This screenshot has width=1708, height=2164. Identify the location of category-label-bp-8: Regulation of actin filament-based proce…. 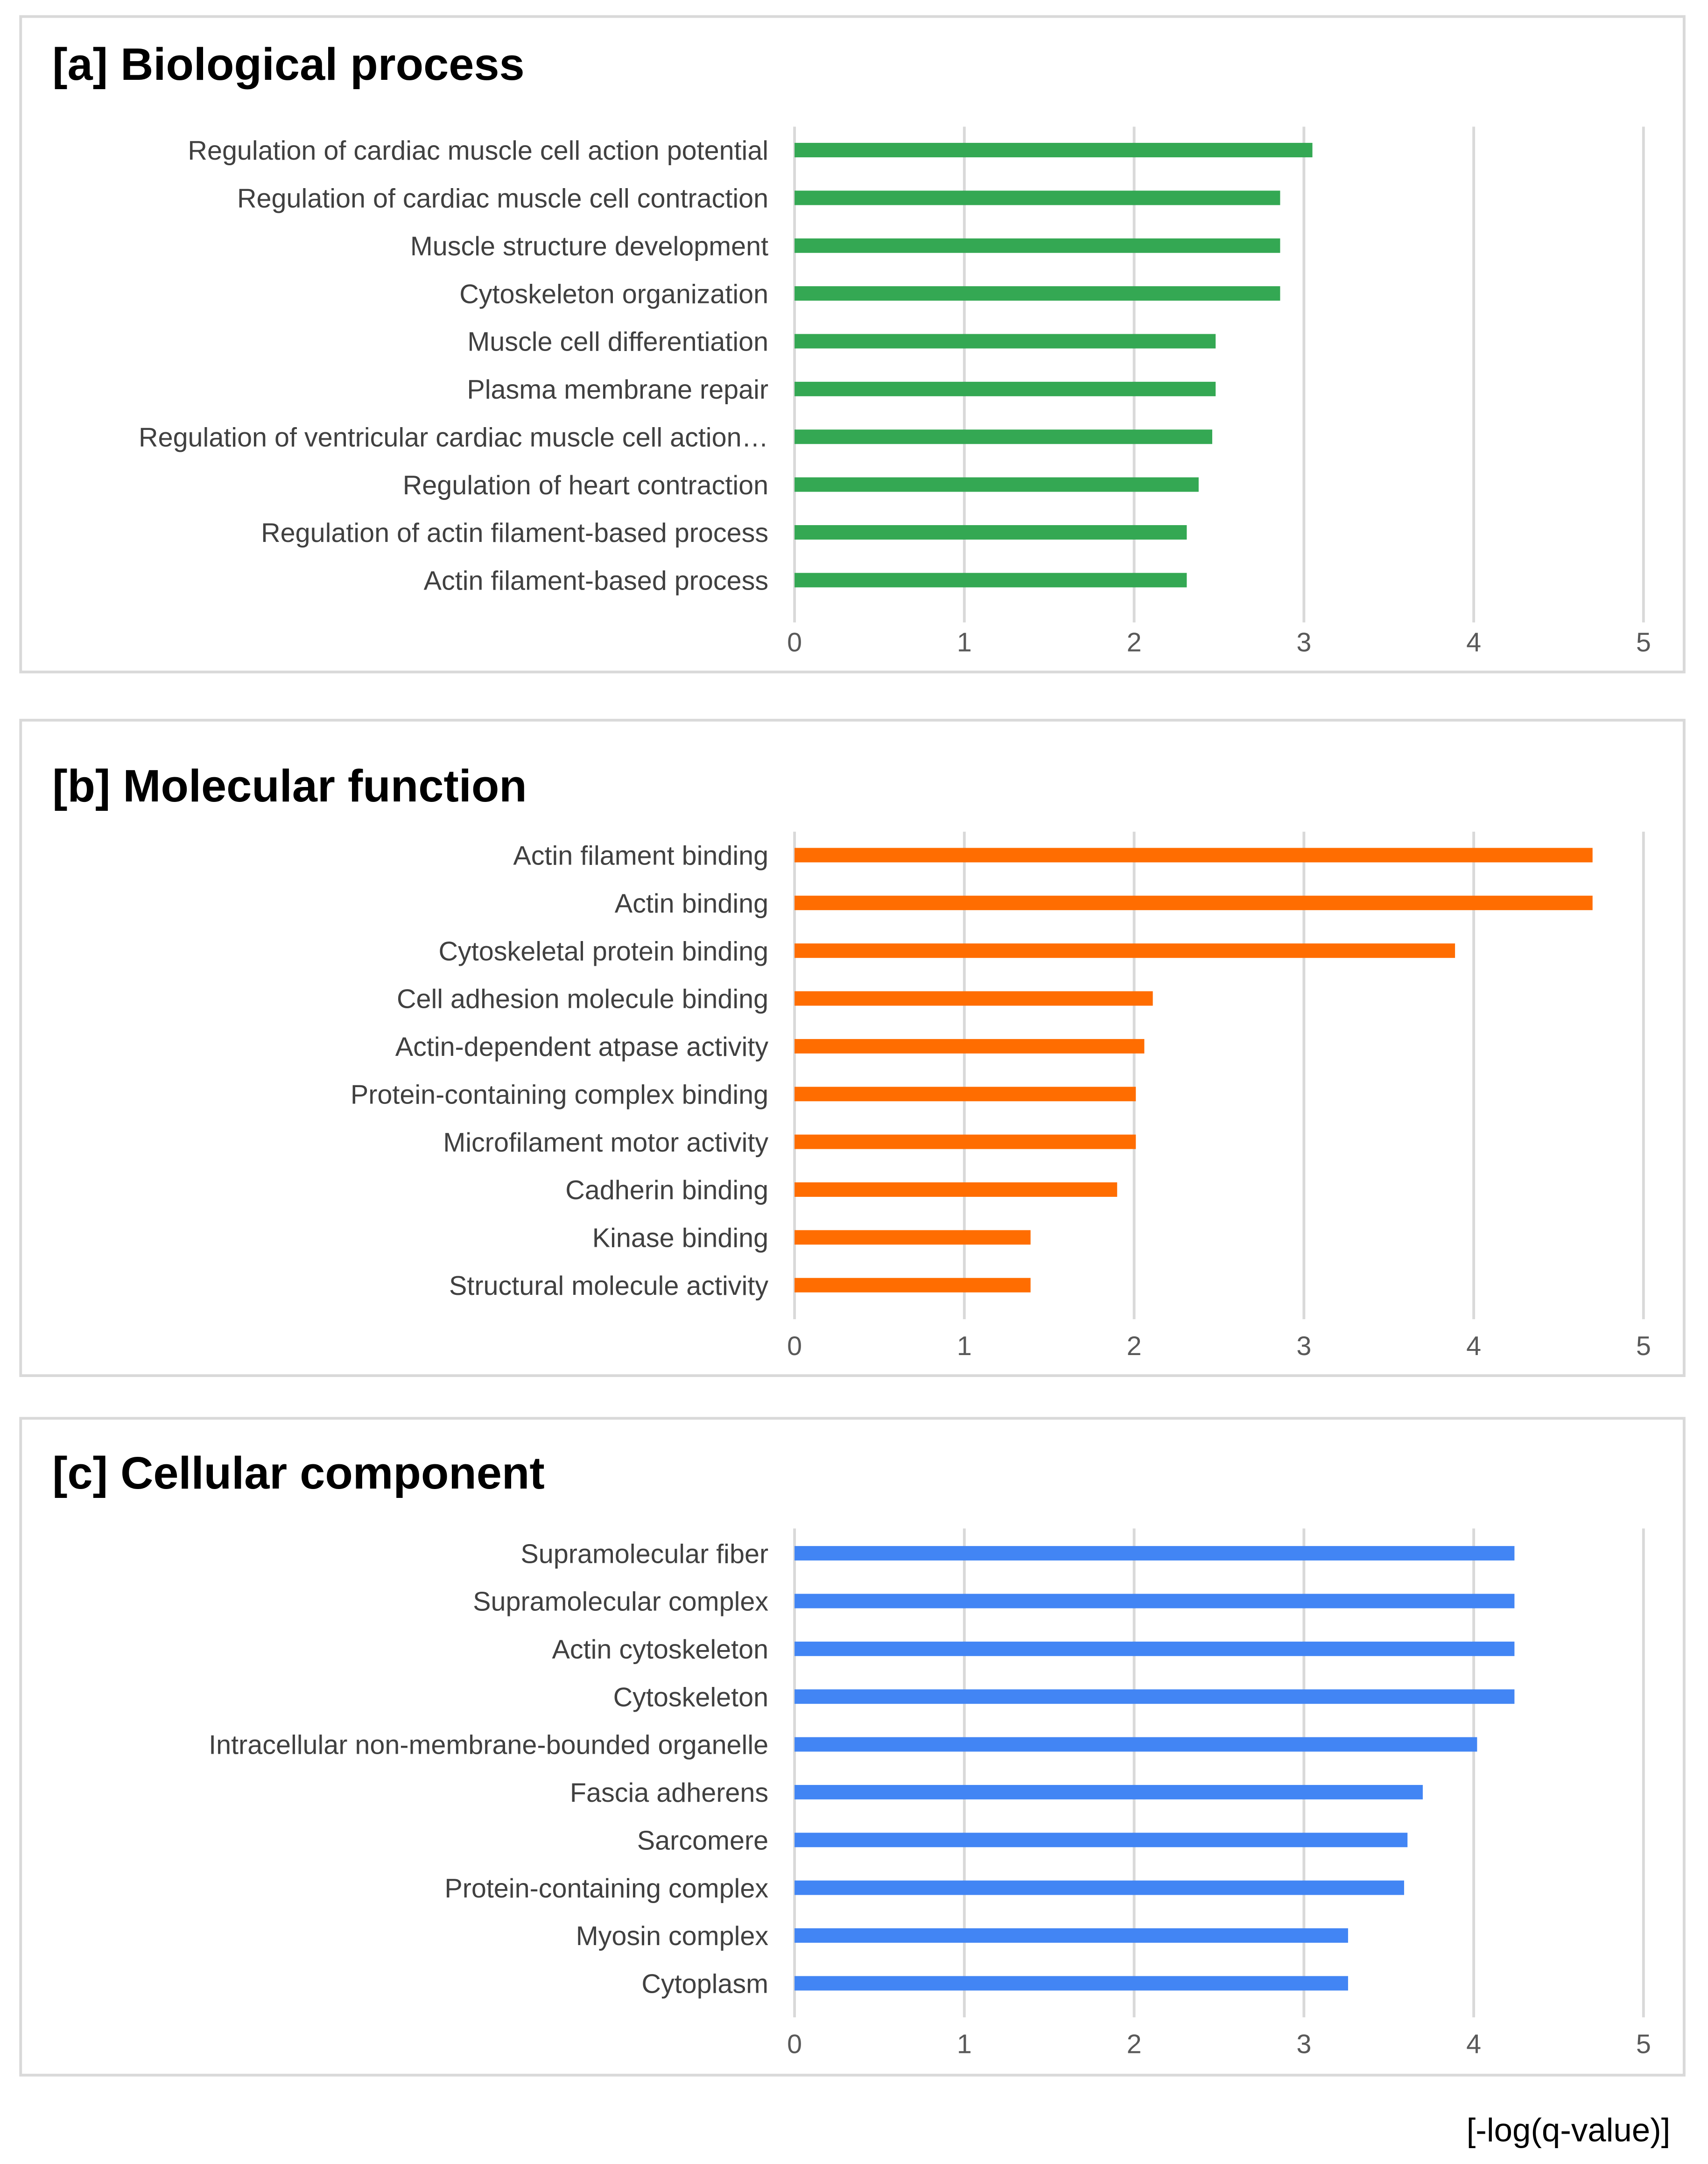
(514, 533).